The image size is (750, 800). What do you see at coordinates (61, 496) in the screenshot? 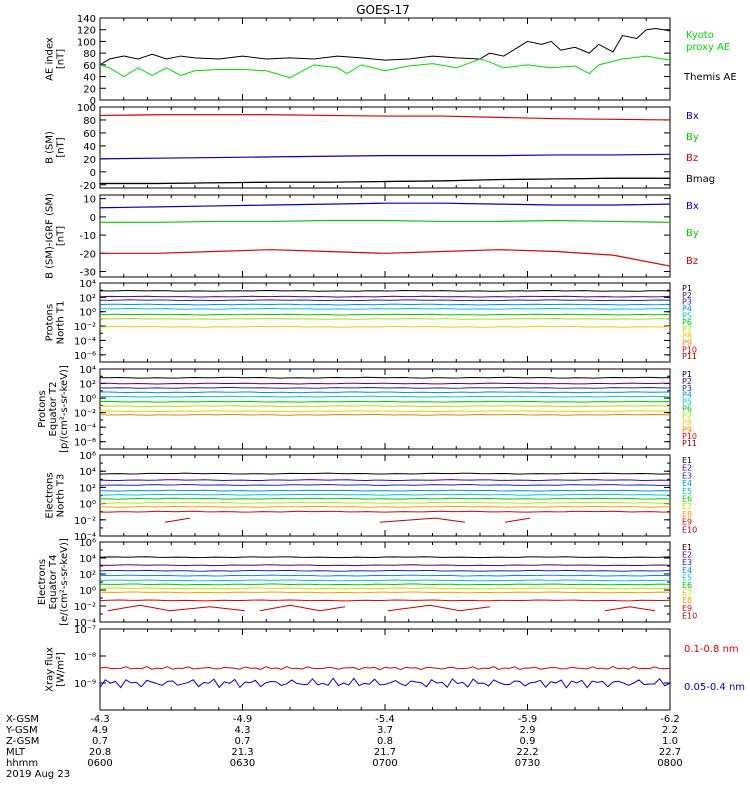
I see `ylabel-enorth-1: North T3` at bounding box center [61, 496].